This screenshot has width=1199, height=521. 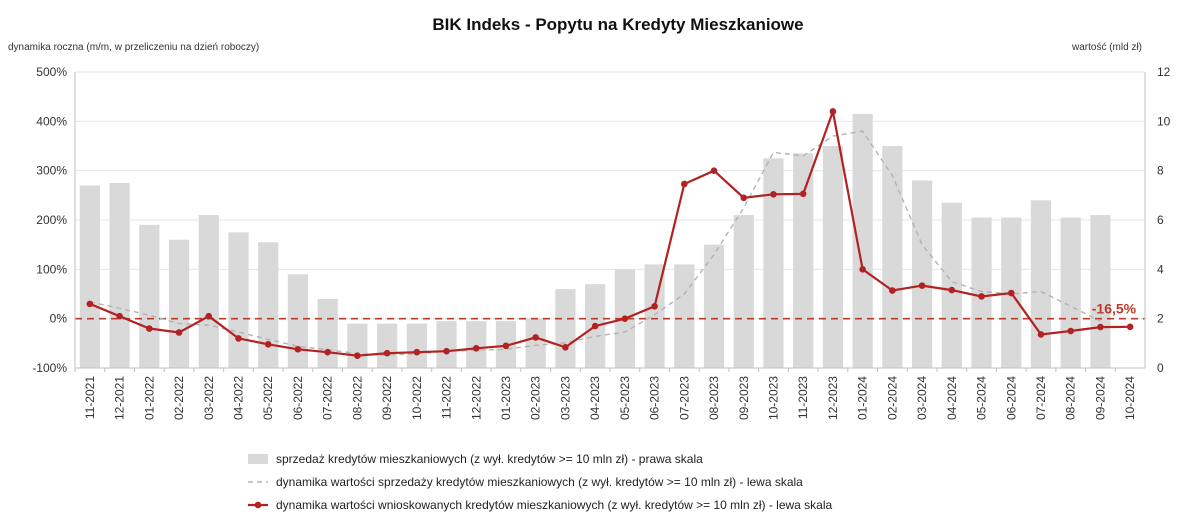 I want to click on x-tick-label: 04-2022, so click(x=238, y=398).